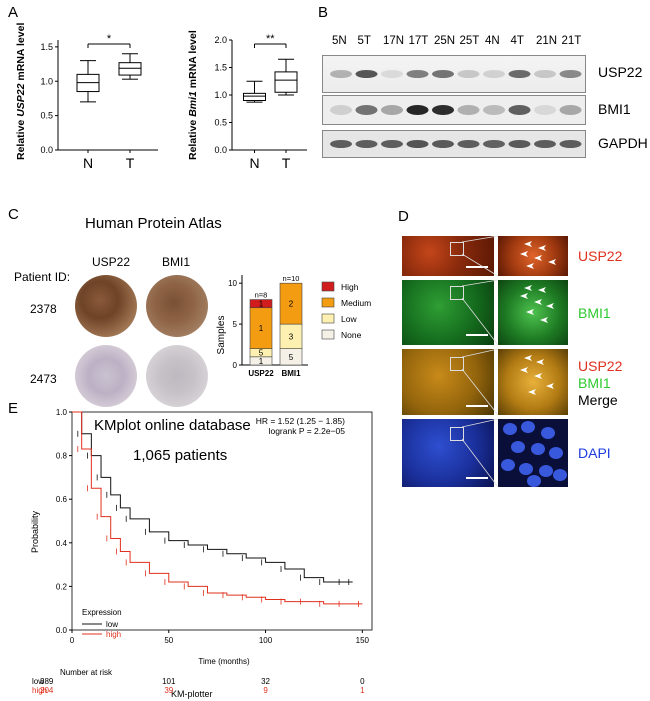  Describe the element at coordinates (172, 425) in the screenshot. I see `km-title: KMplot online database` at that location.